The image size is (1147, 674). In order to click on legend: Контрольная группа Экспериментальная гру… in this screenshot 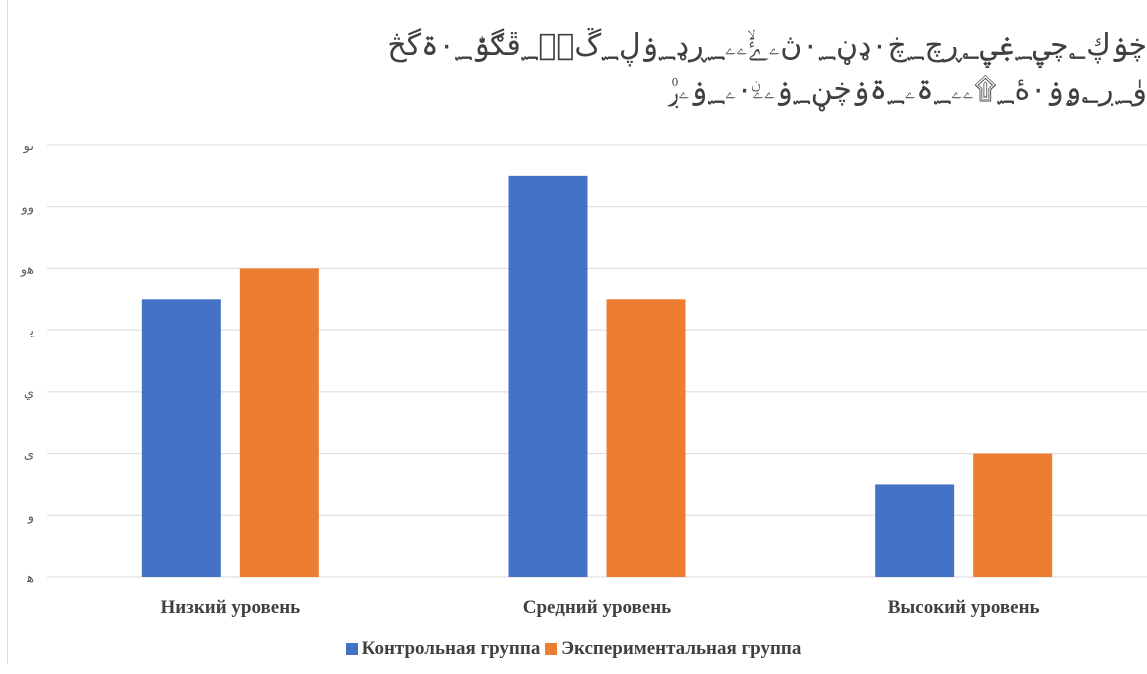, I will do `click(573, 649)`.